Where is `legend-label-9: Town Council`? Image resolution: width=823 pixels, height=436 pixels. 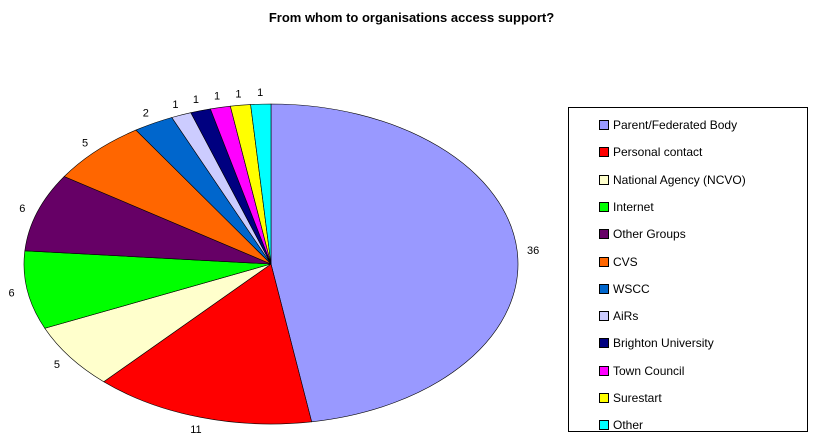
legend-label-9: Town Council is located at coordinates (649, 370).